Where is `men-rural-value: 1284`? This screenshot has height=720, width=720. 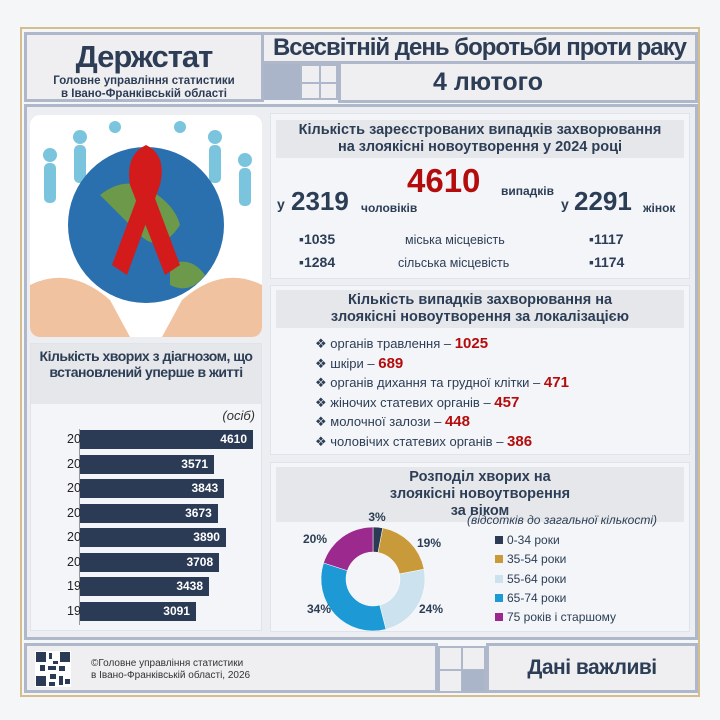
men-rural-value: 1284 is located at coordinates (319, 262).